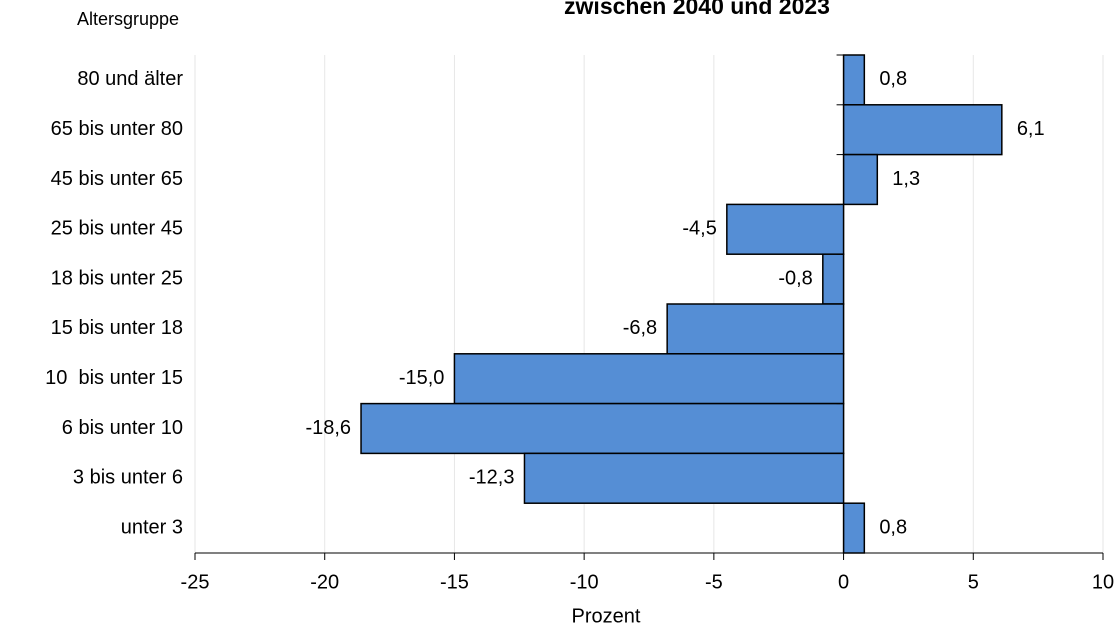 The width and height of the screenshot is (1115, 629). I want to click on y-tick-label: 80 und älter, so click(130, 79).